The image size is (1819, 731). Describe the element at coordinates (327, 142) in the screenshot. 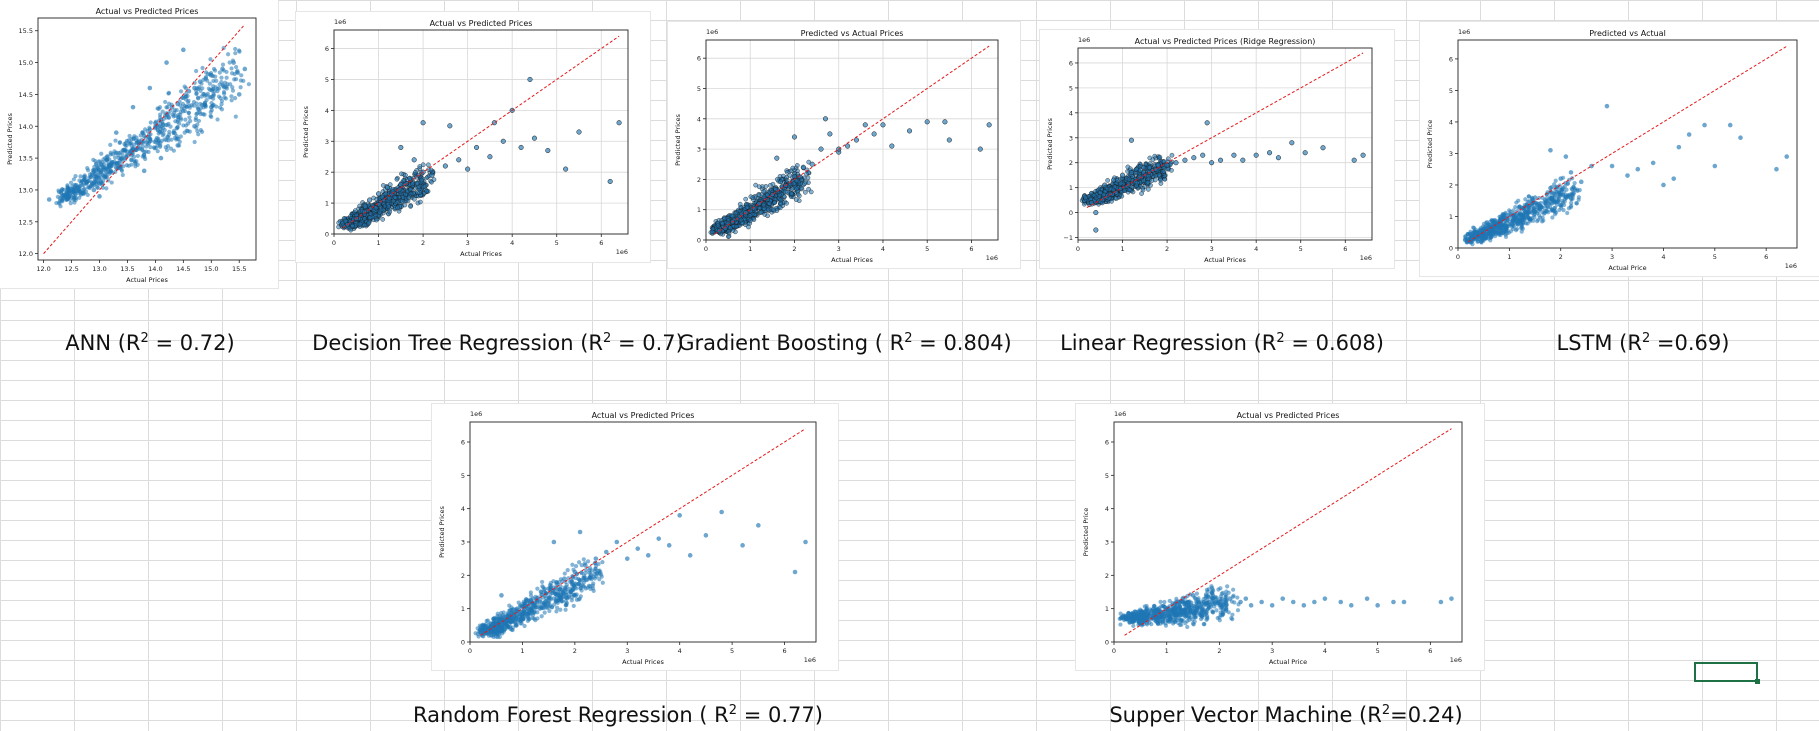

I see `y-tick-label: 3` at that location.